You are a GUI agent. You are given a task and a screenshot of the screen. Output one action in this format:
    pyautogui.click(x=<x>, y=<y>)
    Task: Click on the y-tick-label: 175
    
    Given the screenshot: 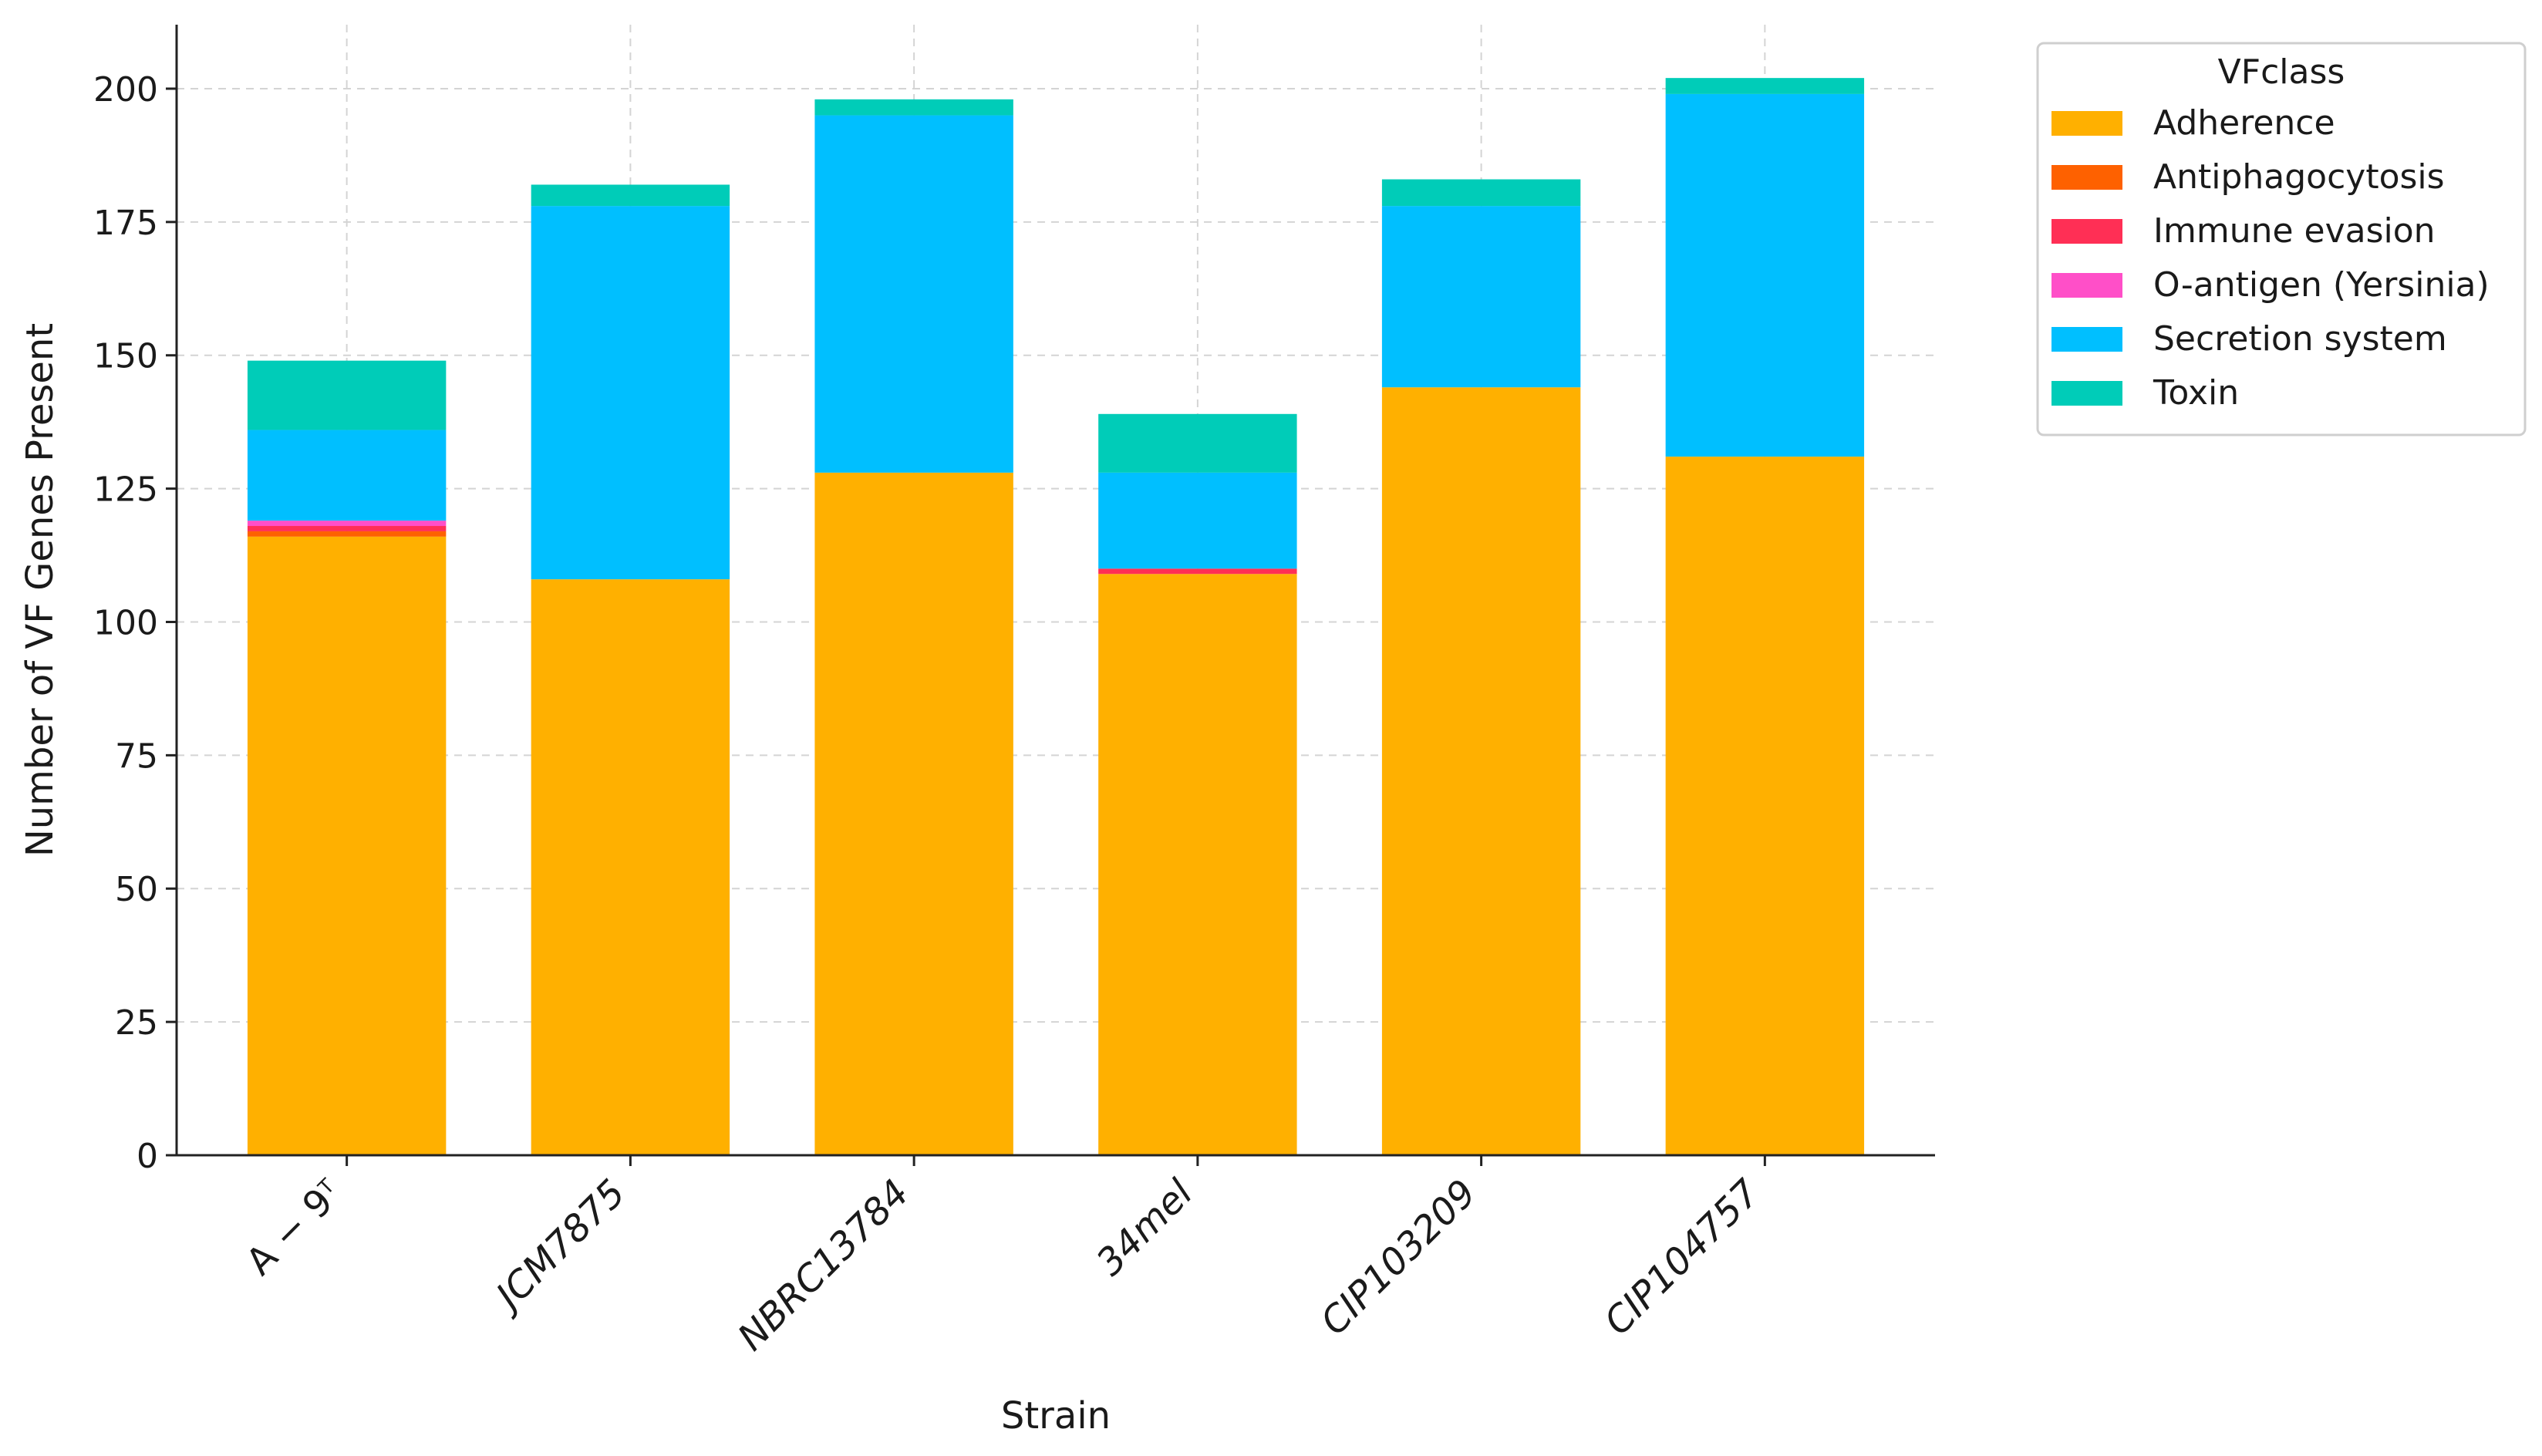 What is the action you would take?
    pyautogui.click(x=125, y=223)
    